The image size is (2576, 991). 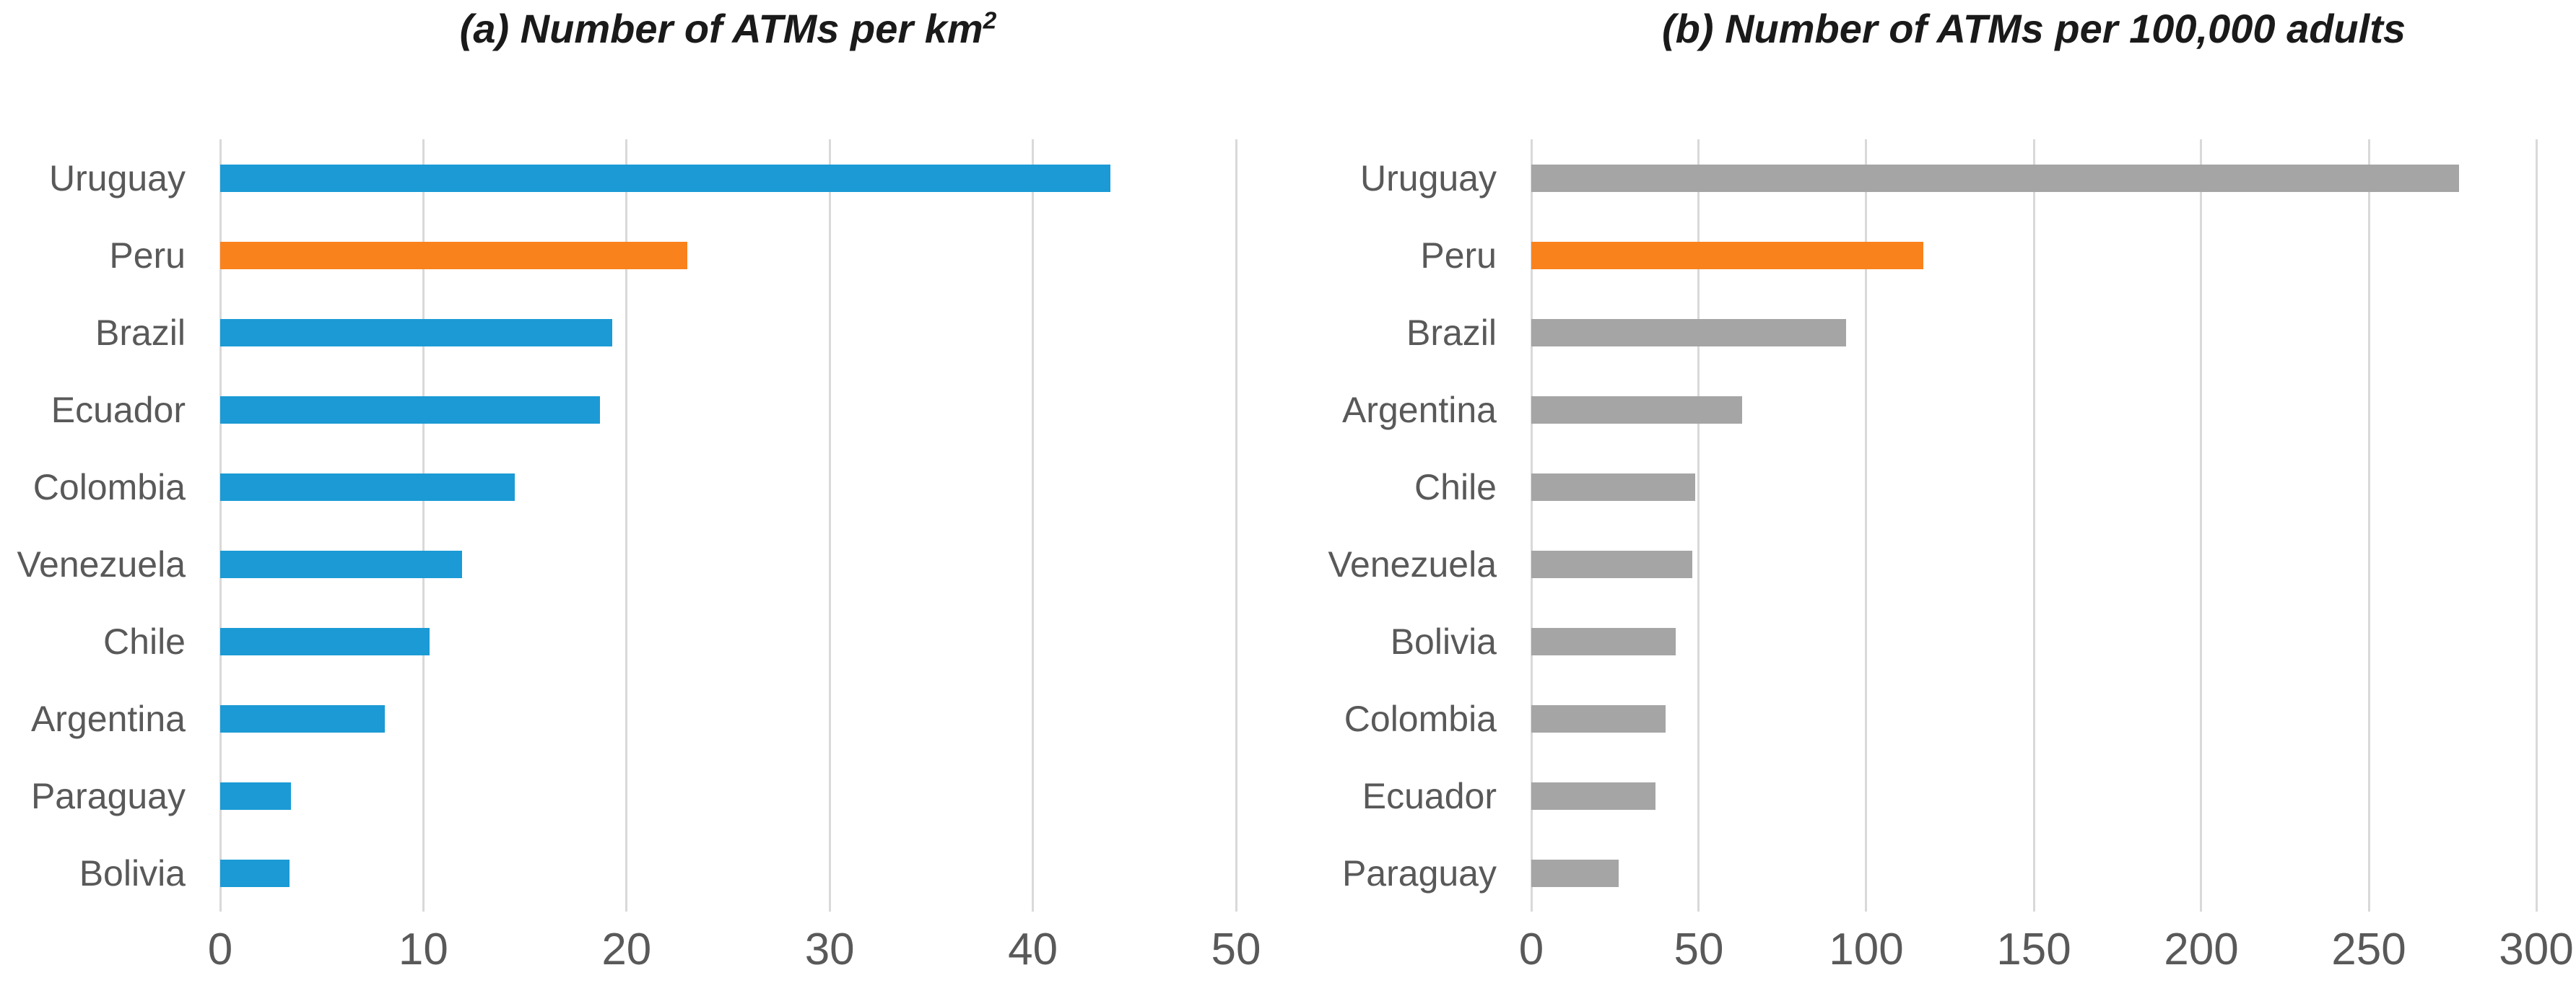 I want to click on tick-label-150: 150, so click(x=2034, y=949).